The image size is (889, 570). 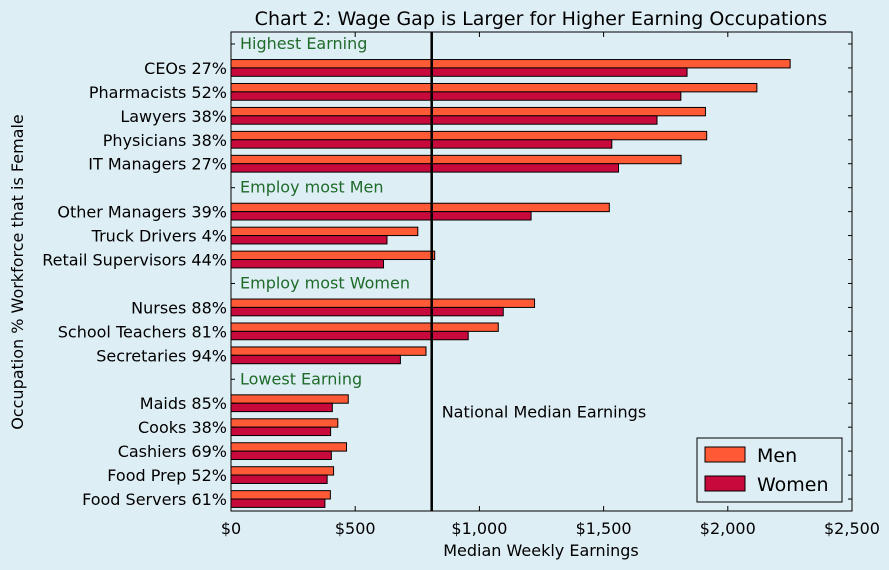 What do you see at coordinates (541, 550) in the screenshot?
I see `x-axis-title: Median Weekly Earnings` at bounding box center [541, 550].